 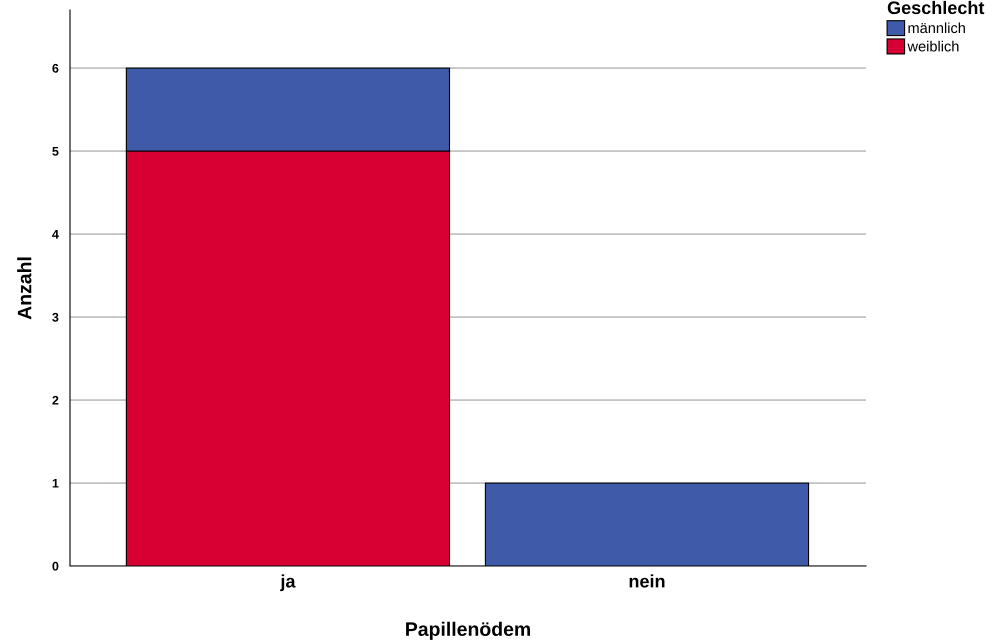 What do you see at coordinates (55, 234) in the screenshot?
I see `y-tick-label: 4` at bounding box center [55, 234].